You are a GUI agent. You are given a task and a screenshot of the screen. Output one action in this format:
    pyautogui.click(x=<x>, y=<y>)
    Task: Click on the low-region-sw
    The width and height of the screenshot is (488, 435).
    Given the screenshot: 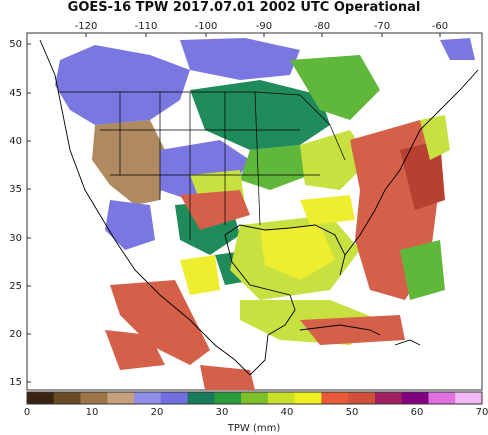 What is the action you would take?
    pyautogui.click(x=130, y=225)
    